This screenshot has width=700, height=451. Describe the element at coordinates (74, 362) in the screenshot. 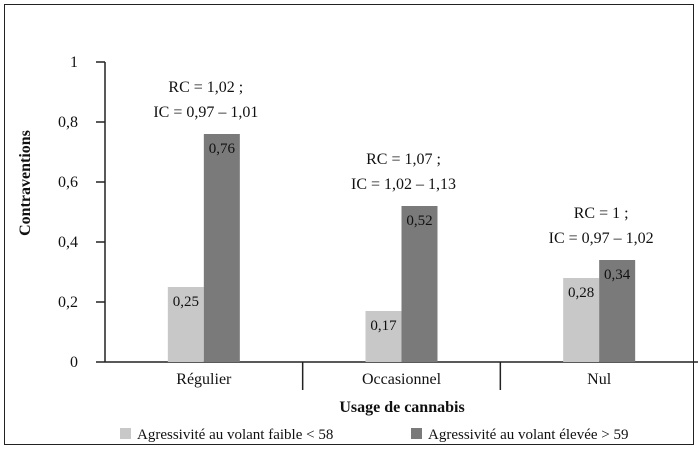

I see `y-tick-label: 0` at that location.